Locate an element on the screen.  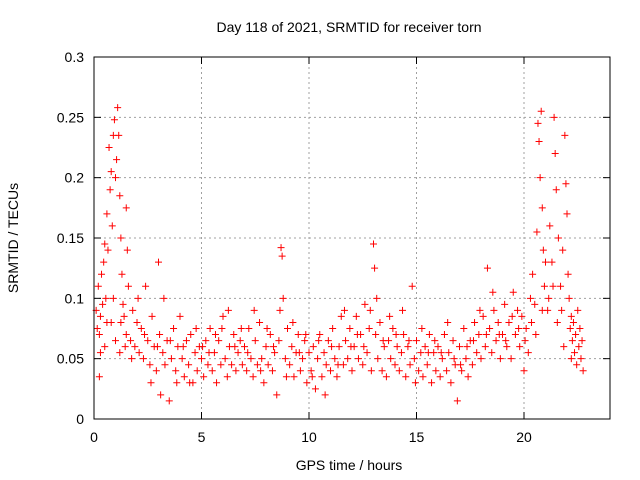
x-axis-label: GPS time / hours is located at coordinates (349, 465).